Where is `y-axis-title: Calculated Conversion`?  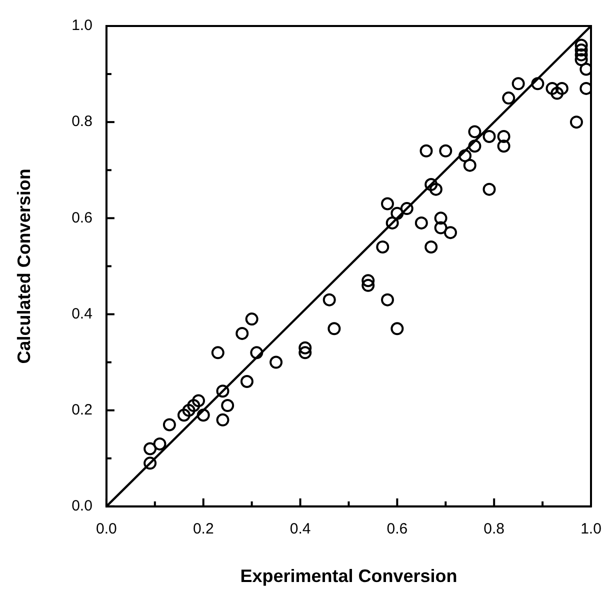 y-axis-title: Calculated Conversion is located at coordinates (24, 266).